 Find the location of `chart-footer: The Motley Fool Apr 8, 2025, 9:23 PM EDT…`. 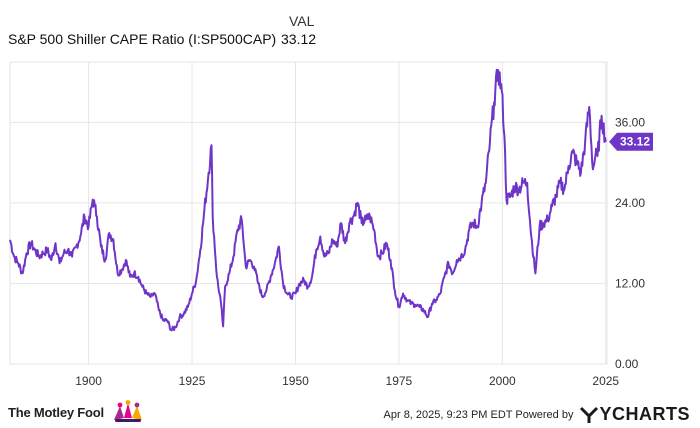

chart-footer: The Motley Fool Apr 8, 2025, 9:23 PM EDT… is located at coordinates (350, 410).